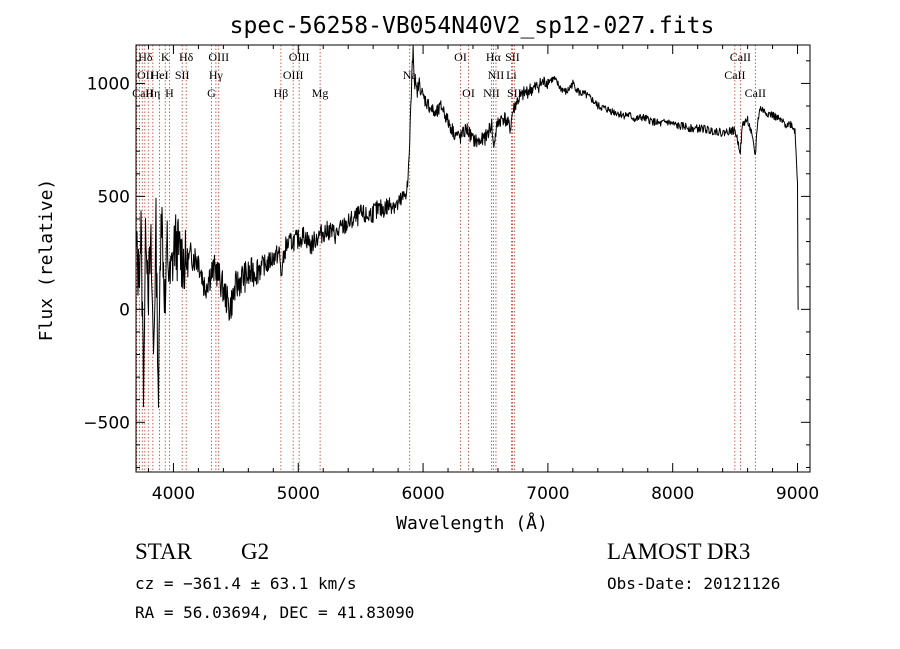 The height and width of the screenshot is (649, 900). Describe the element at coordinates (163, 551) in the screenshot. I see `object-class: STAR` at that location.